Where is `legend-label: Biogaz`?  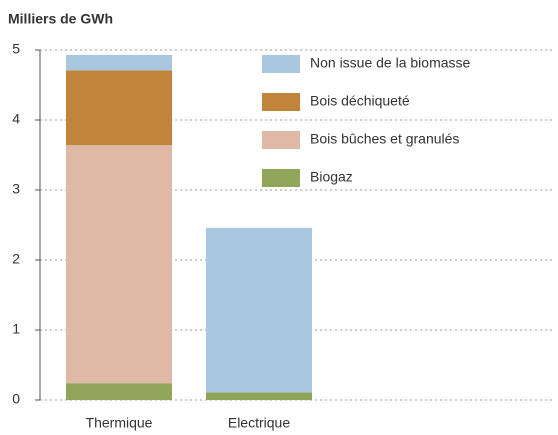 legend-label: Biogaz is located at coordinates (331, 177).